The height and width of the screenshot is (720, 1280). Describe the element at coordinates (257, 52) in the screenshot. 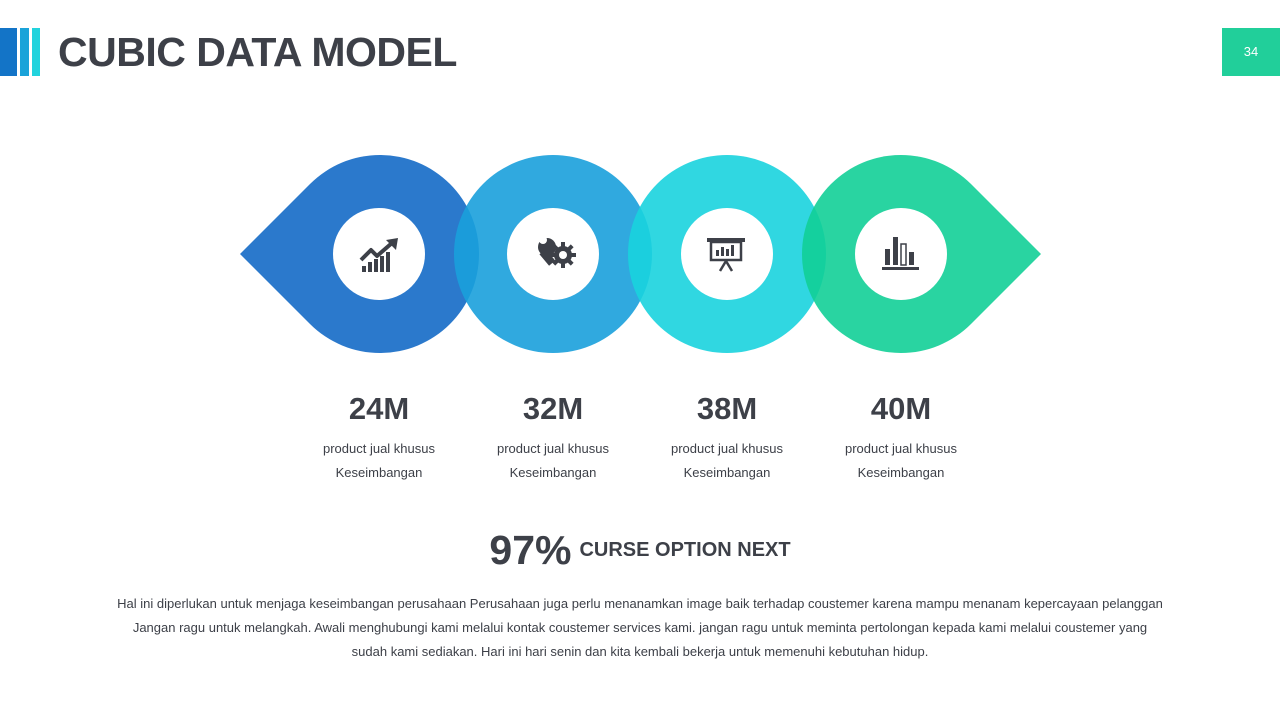

I see `page-title: CUBIC DATA MODEL` at that location.